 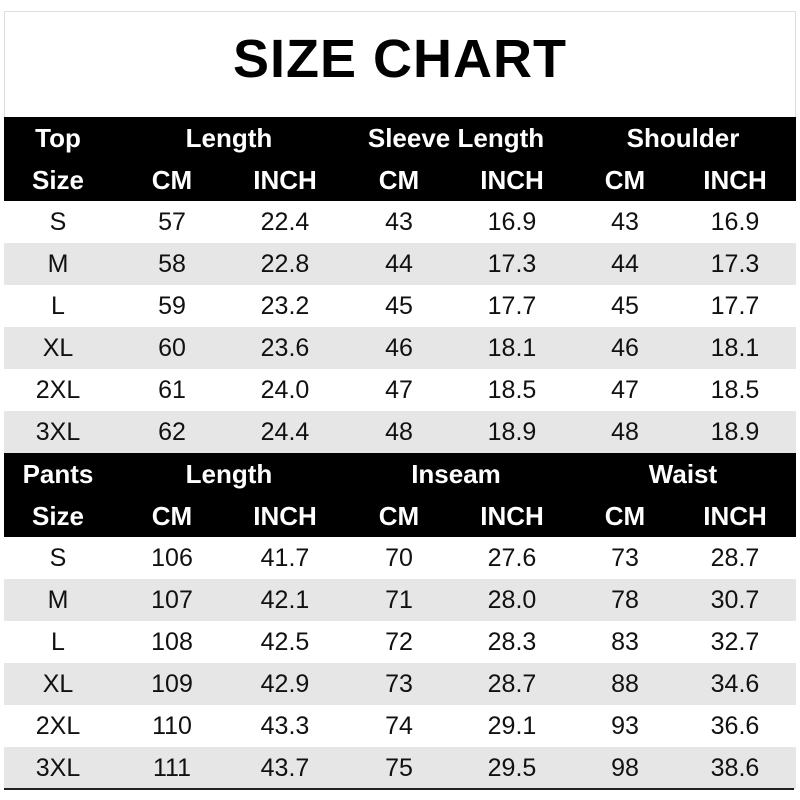 I want to click on title-frame, so click(x=400, y=64).